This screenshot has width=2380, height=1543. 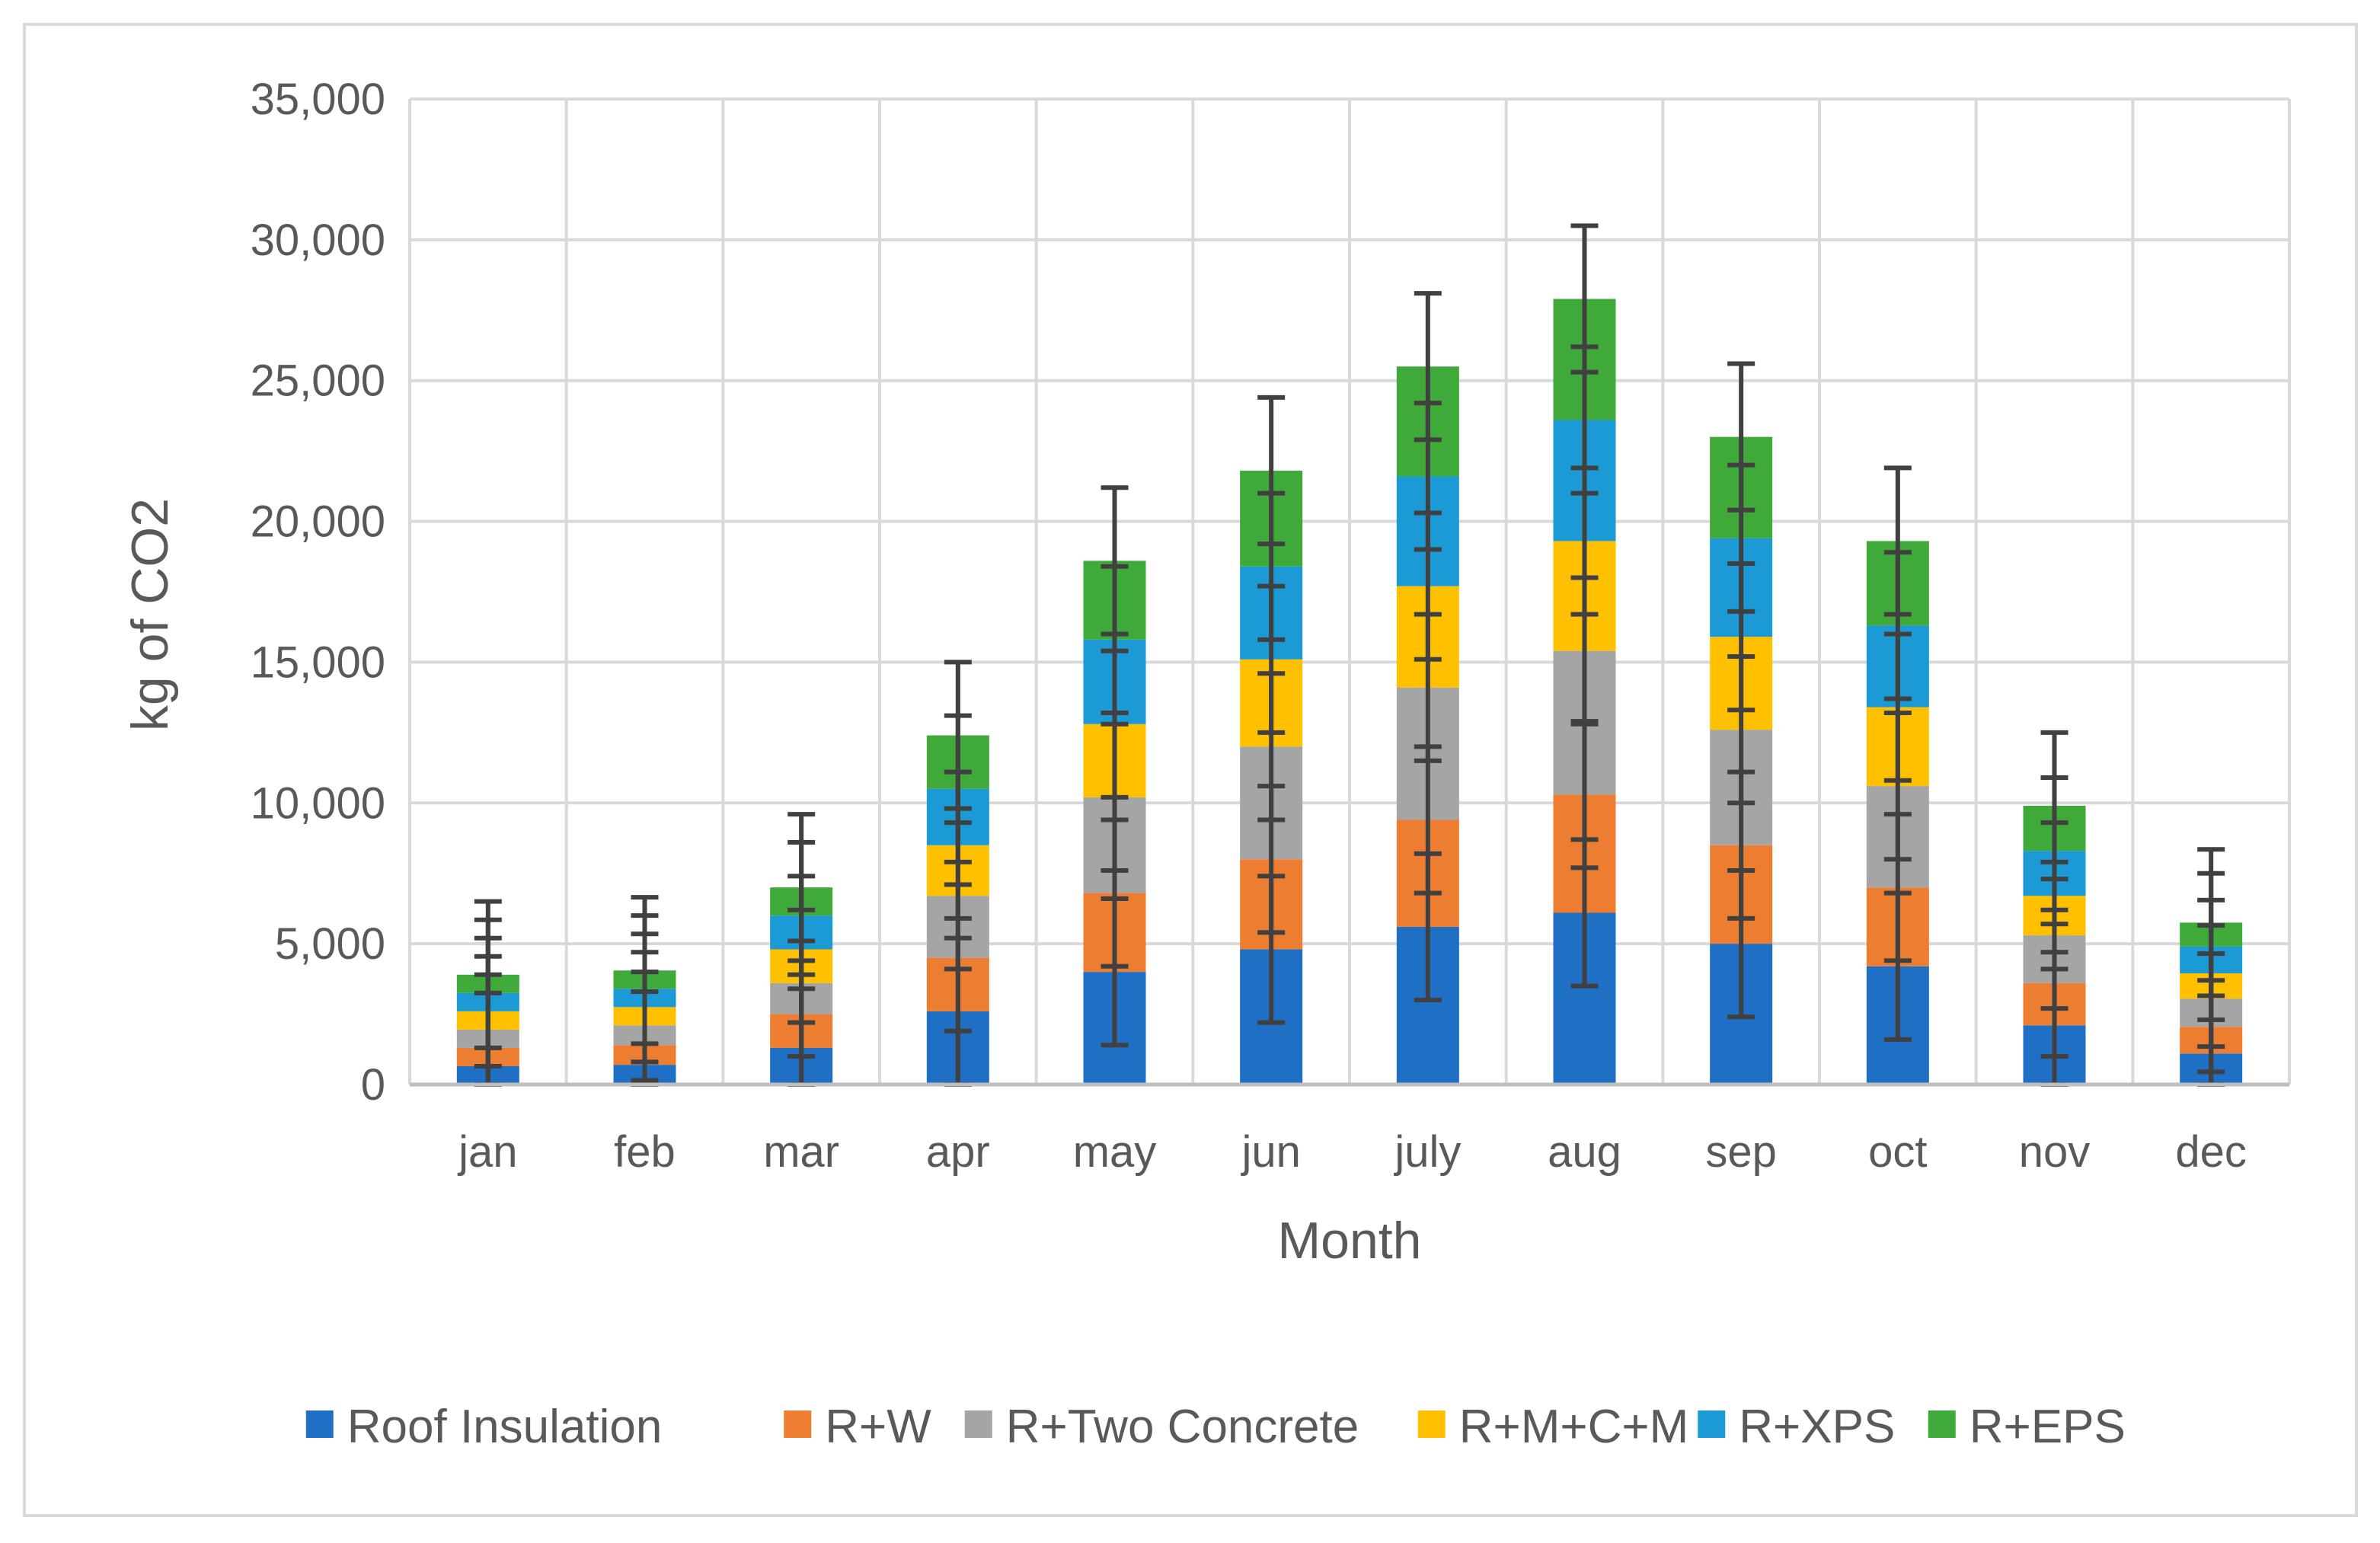 What do you see at coordinates (318, 381) in the screenshot?
I see `y-tick-label: 25,000` at bounding box center [318, 381].